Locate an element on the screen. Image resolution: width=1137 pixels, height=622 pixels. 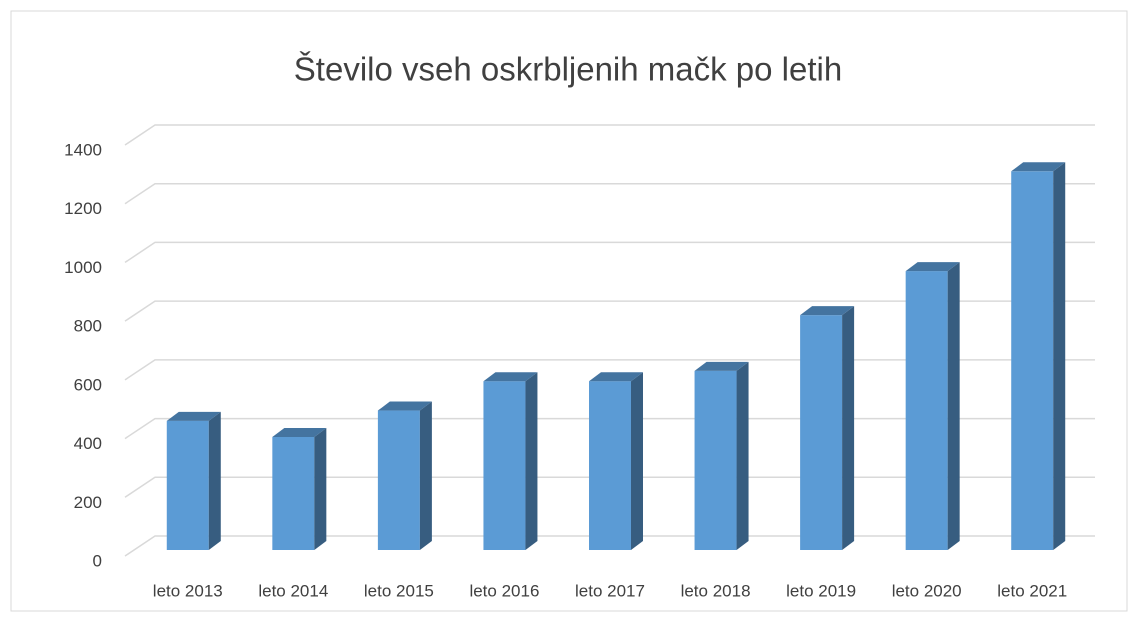
x-tick-label: leto 2020 is located at coordinates (927, 590).